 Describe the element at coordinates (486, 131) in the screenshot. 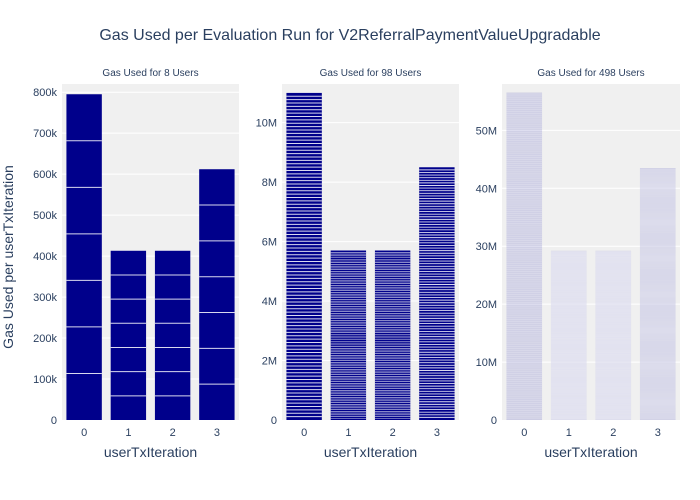

I see `y-tick-label: 50M` at that location.